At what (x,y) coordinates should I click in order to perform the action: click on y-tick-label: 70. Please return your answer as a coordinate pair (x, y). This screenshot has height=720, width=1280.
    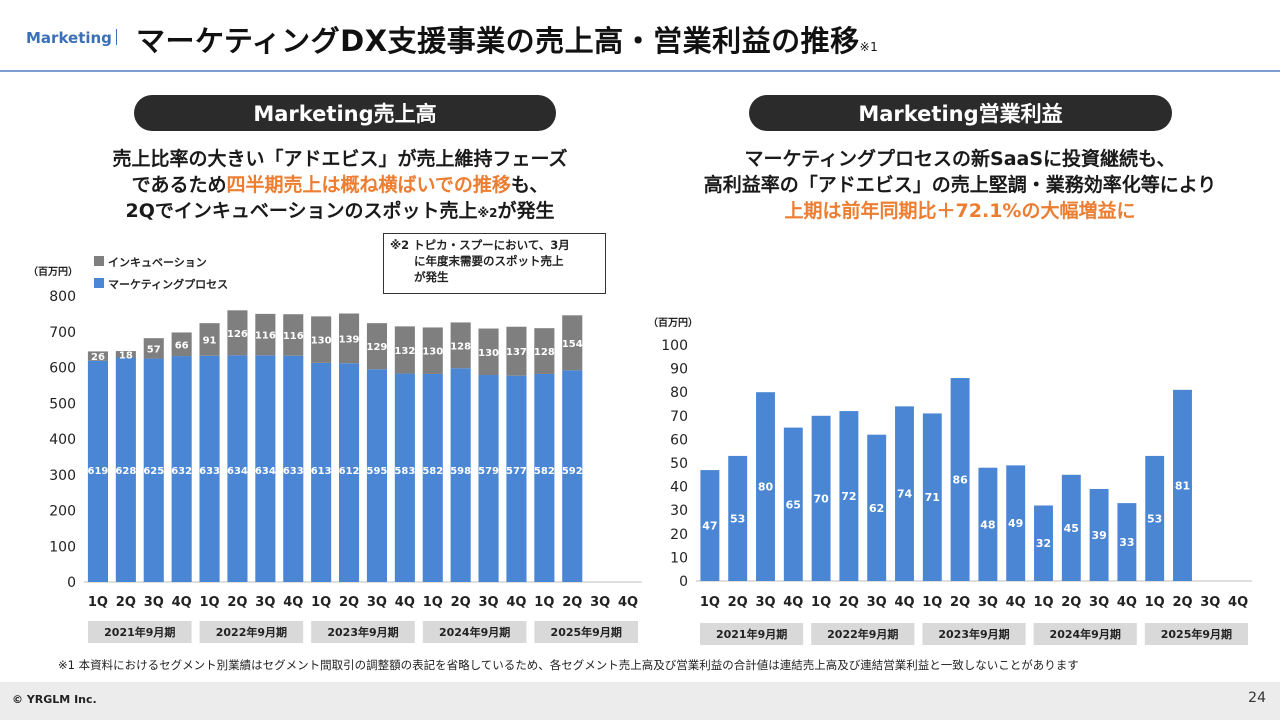
    Looking at the image, I should click on (679, 417).